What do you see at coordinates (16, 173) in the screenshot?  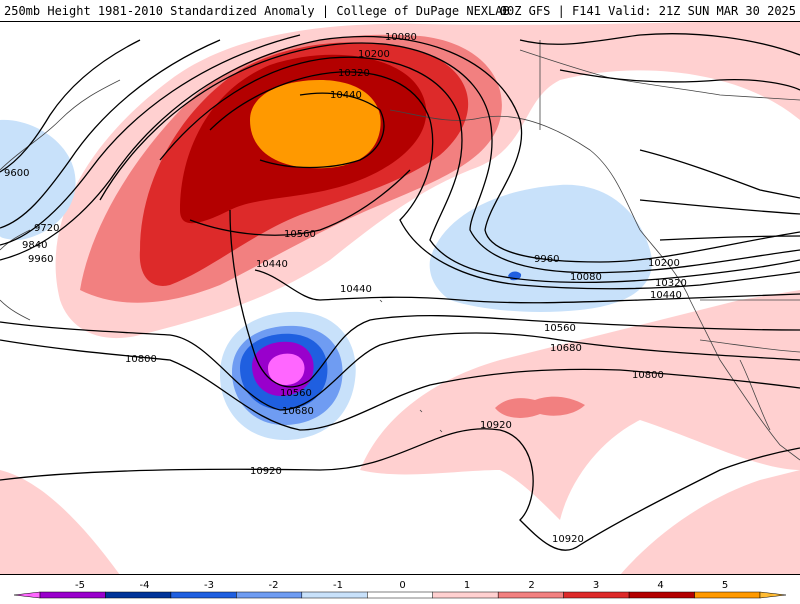 I see `contour-label: 9600` at bounding box center [16, 173].